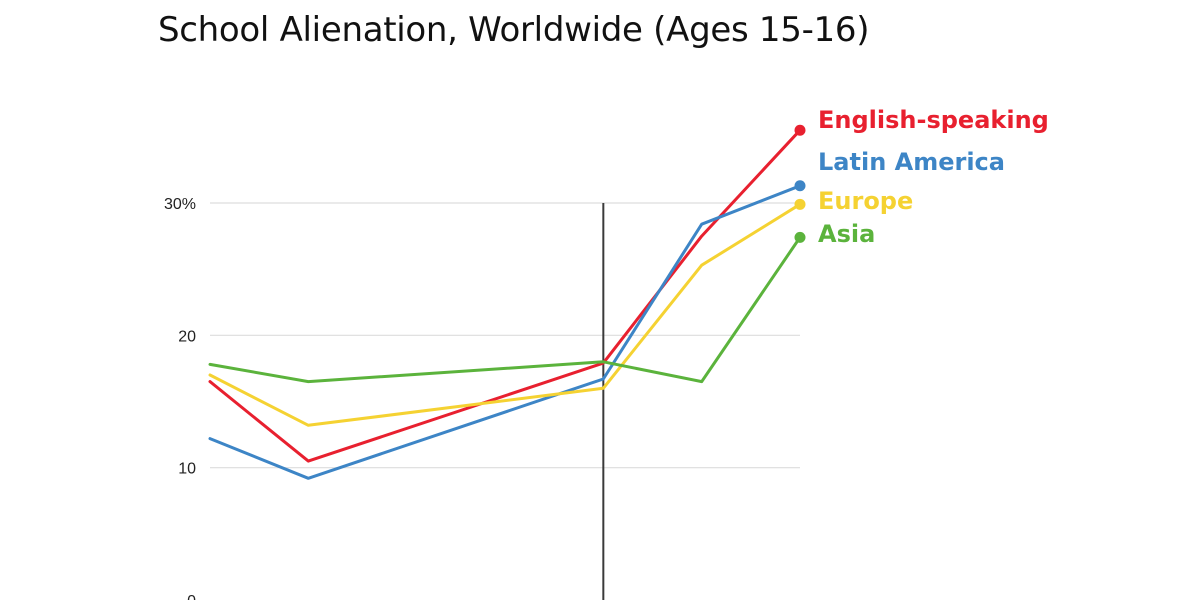 This screenshot has width=1200, height=600. I want to click on series-line-asia, so click(505, 309).